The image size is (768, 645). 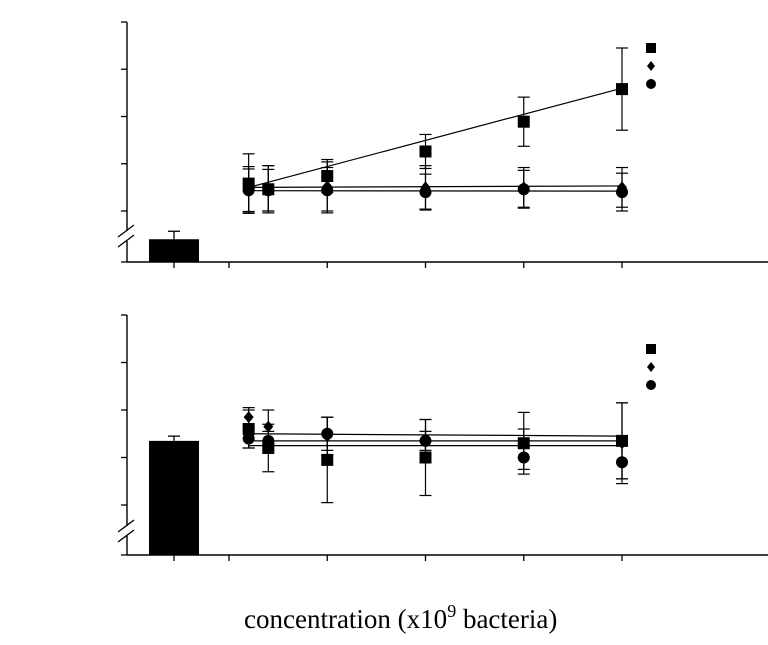 What do you see at coordinates (506, 619) in the screenshot?
I see `x-axis-label-suffix: bacteria)` at bounding box center [506, 619].